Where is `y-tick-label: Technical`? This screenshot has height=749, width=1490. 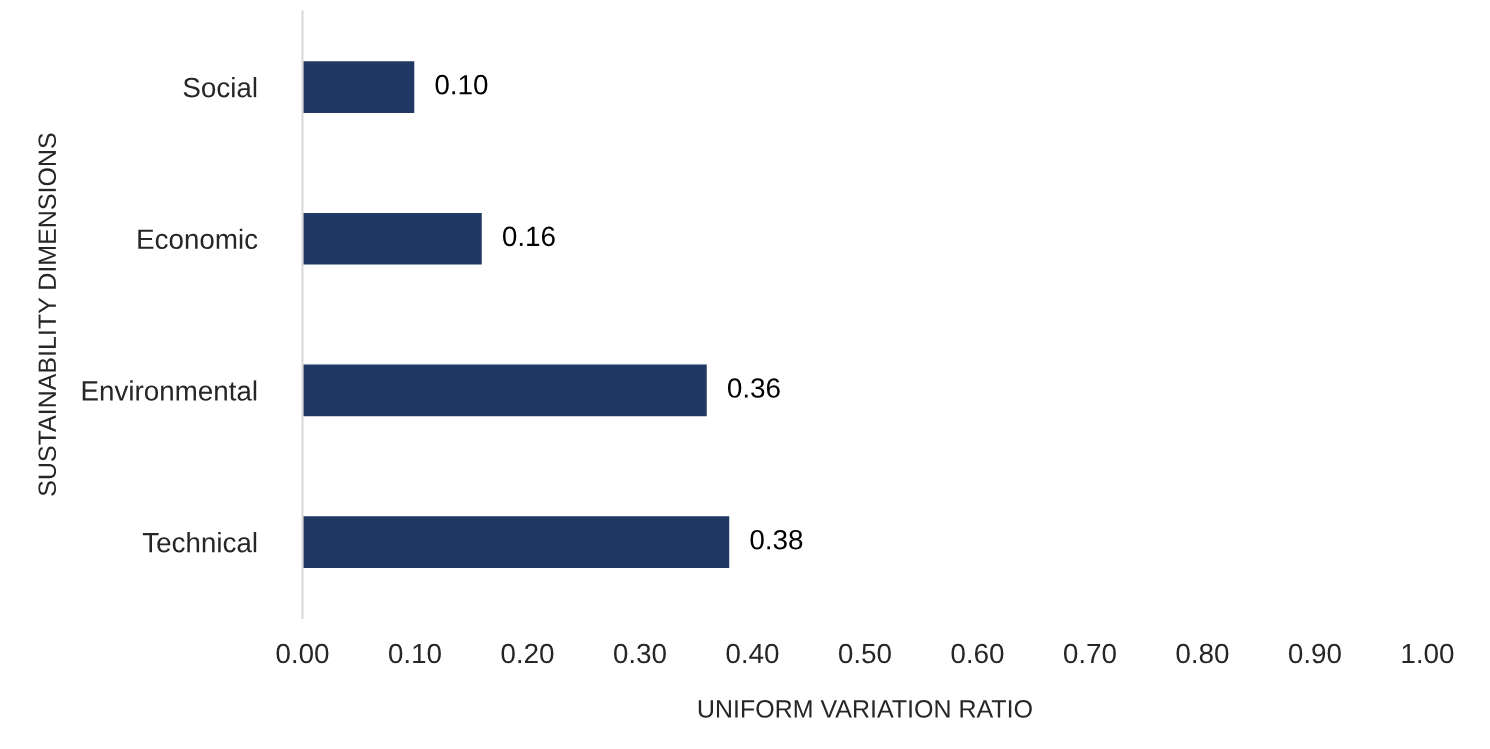 y-tick-label: Technical is located at coordinates (199, 542).